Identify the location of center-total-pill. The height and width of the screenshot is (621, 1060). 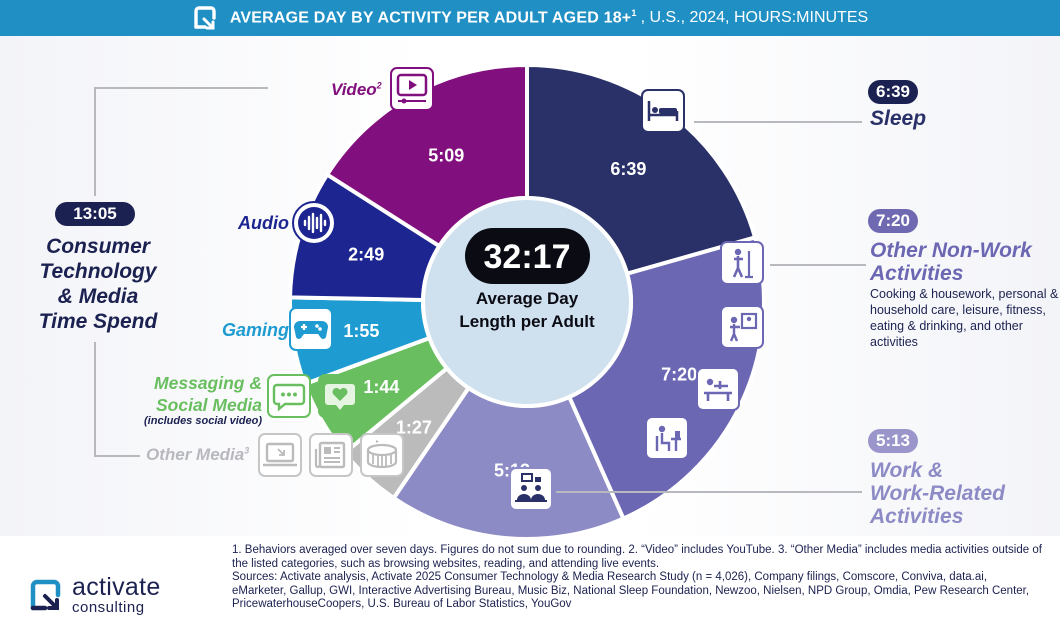
(527, 256).